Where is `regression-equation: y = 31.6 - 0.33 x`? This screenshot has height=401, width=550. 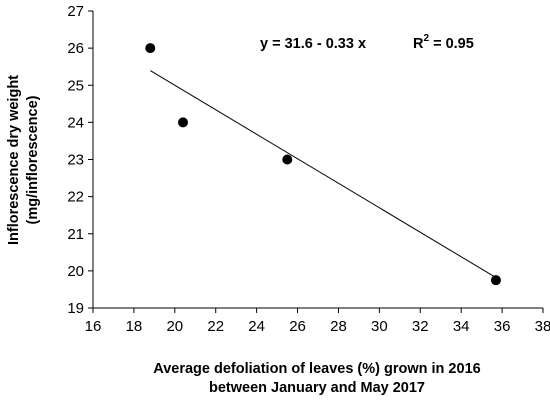 regression-equation: y = 31.6 - 0.33 x is located at coordinates (313, 44).